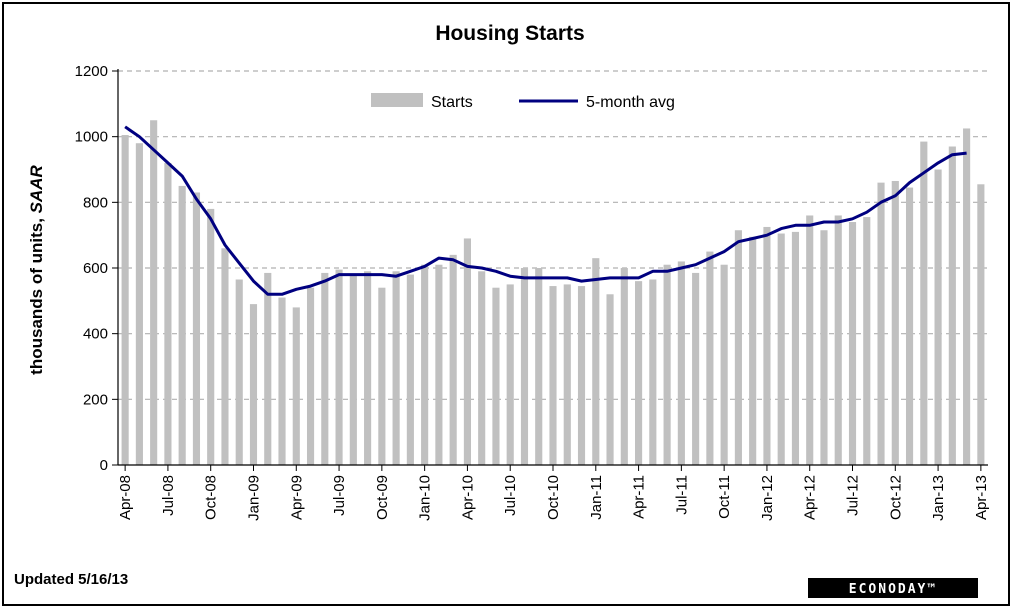 The image size is (1016, 612). I want to click on x-tick-label: Jan-11, so click(596, 497).